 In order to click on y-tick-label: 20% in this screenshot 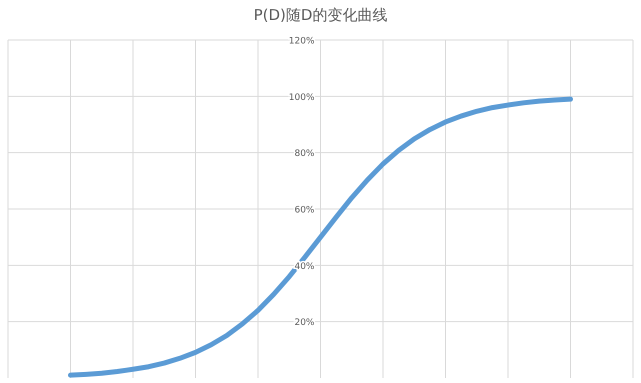, I will do `click(304, 323)`.